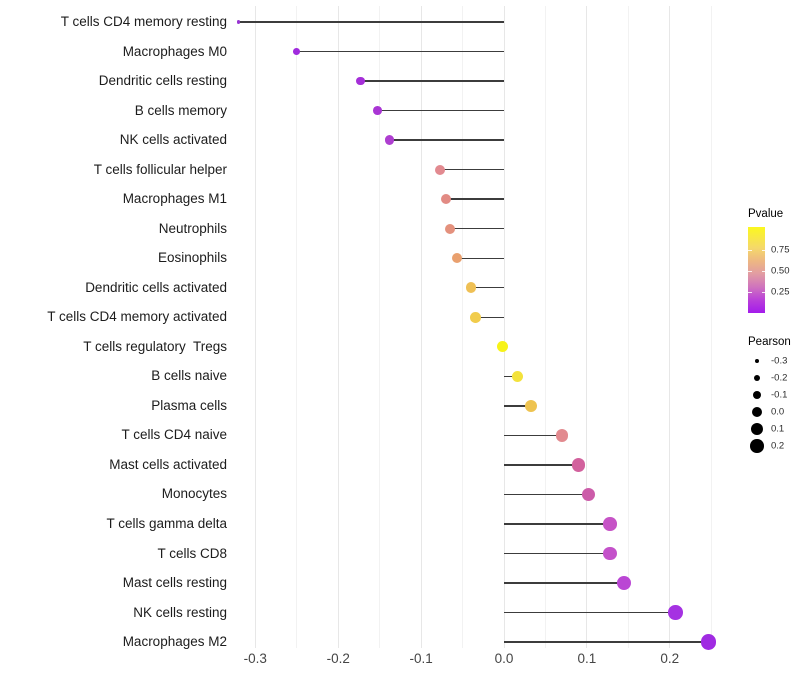 Image resolution: width=800 pixels, height=700 pixels. Describe the element at coordinates (780, 292) in the screenshot. I see `pvalue-tick-label: 0.25` at that location.